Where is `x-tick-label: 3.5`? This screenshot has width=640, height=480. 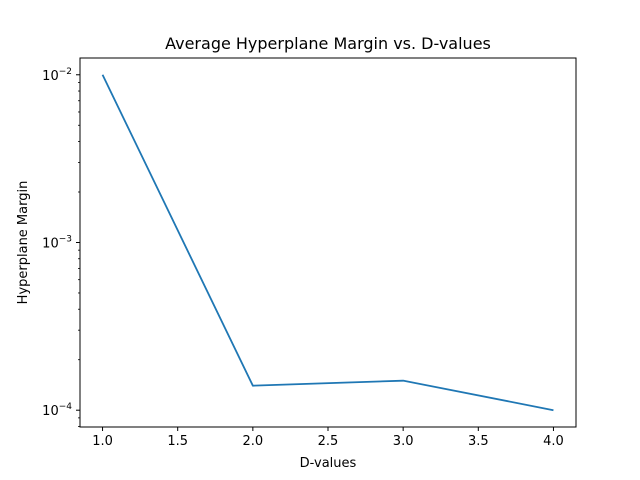 x-tick-label: 3.5 is located at coordinates (478, 441).